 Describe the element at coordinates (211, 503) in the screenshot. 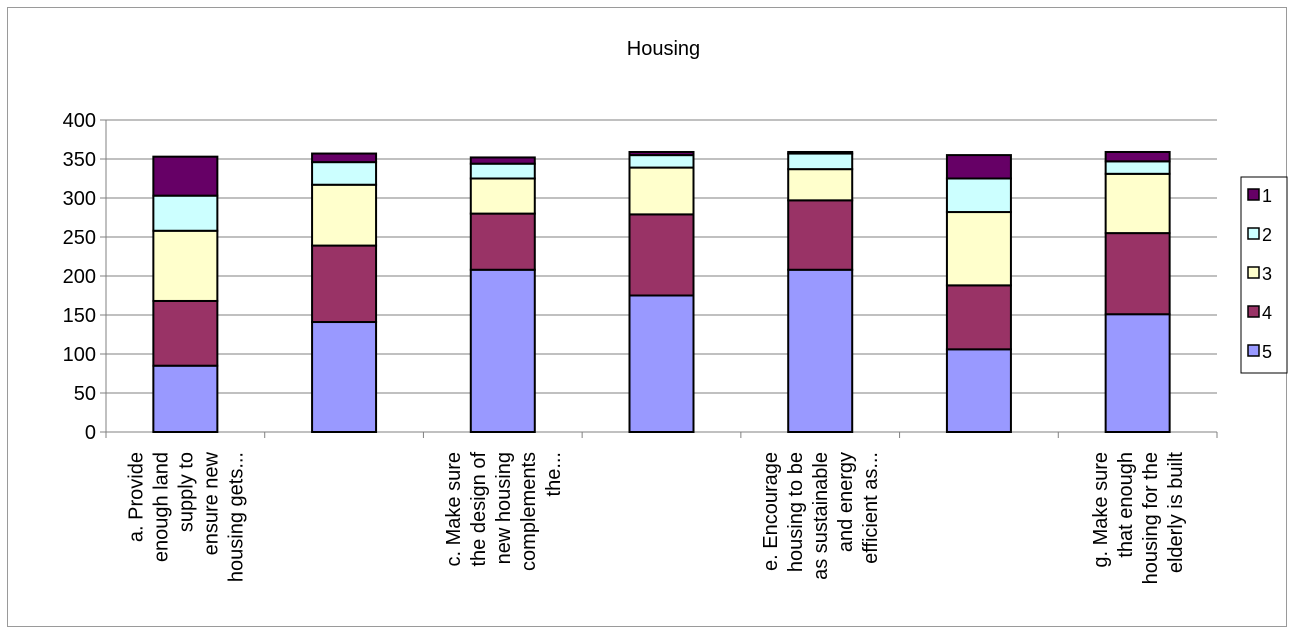

I see `x-category-label-line: ensure new` at that location.